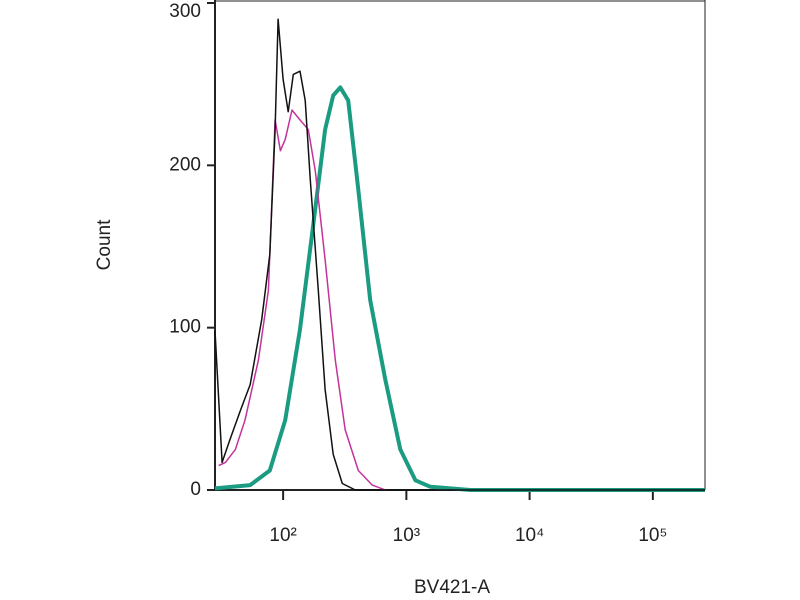 This screenshot has width=800, height=600. Describe the element at coordinates (195, 489) in the screenshot. I see `y-tick-label: 0` at that location.